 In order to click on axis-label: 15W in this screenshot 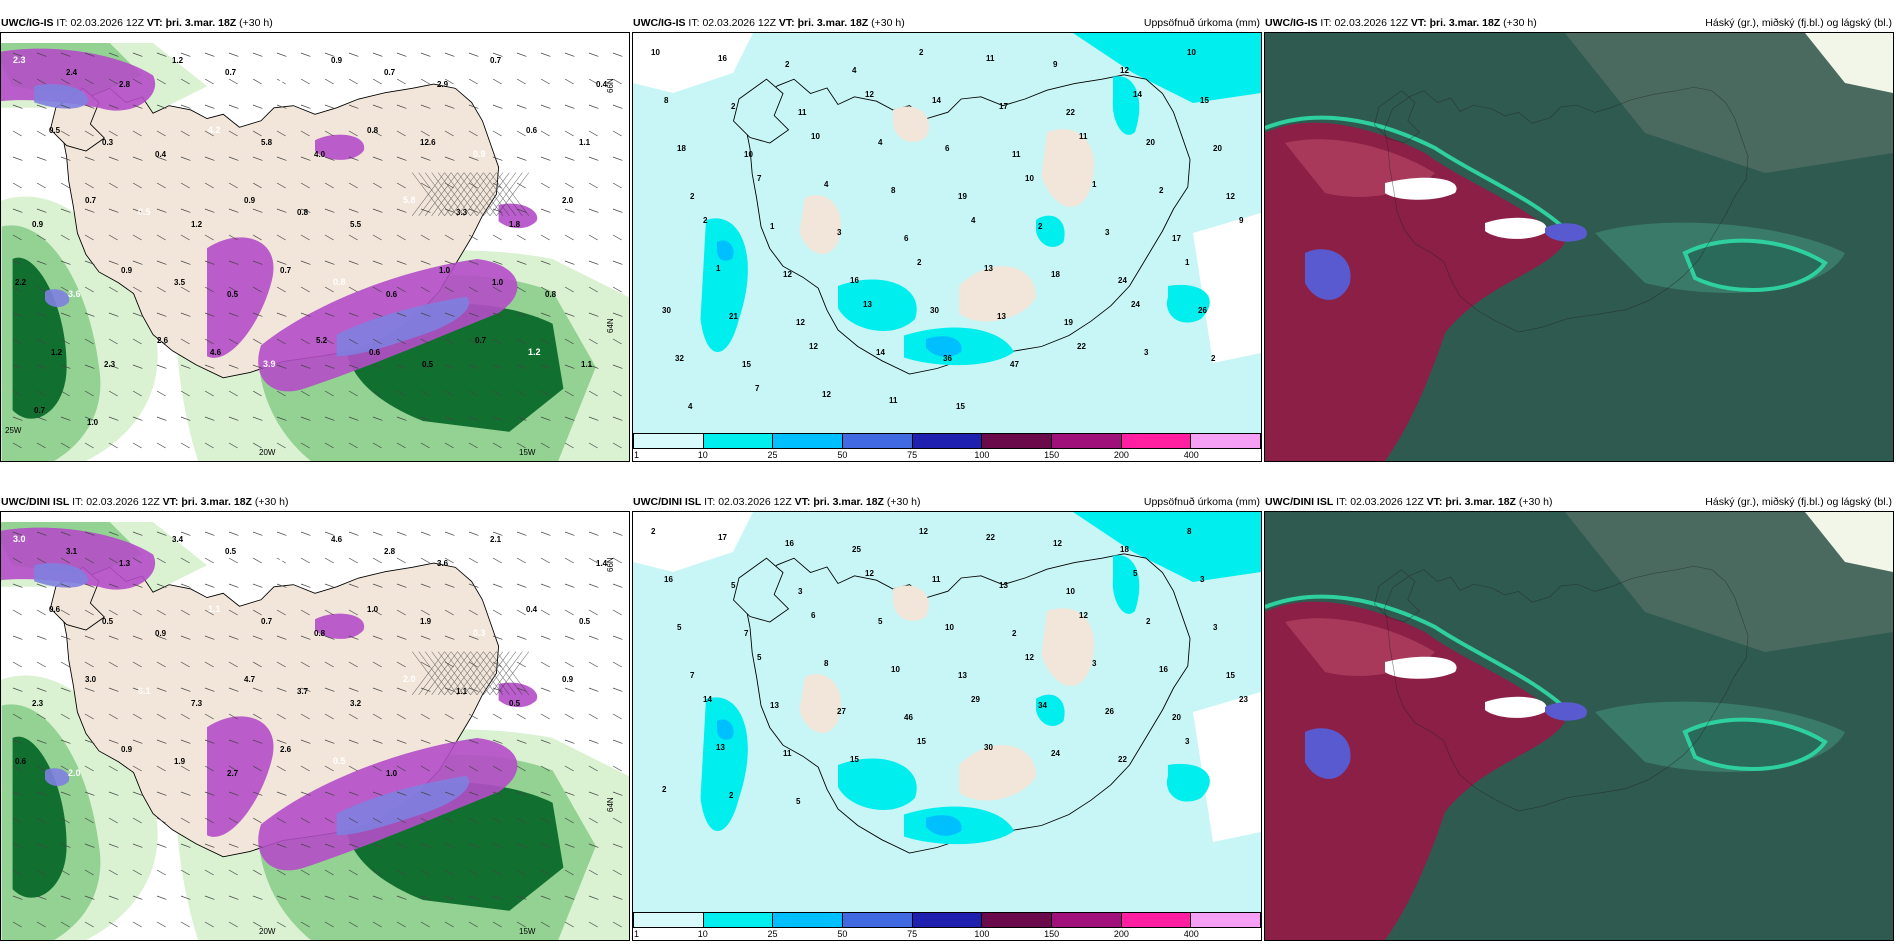, I will do `click(527, 931)`.